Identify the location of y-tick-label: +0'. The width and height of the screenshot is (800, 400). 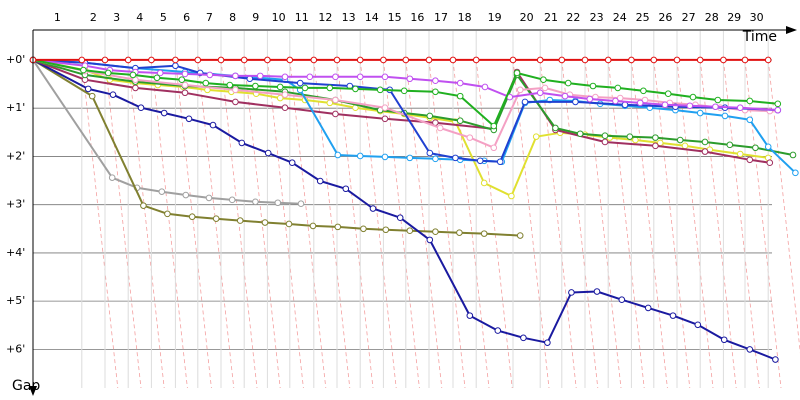
(15, 59).